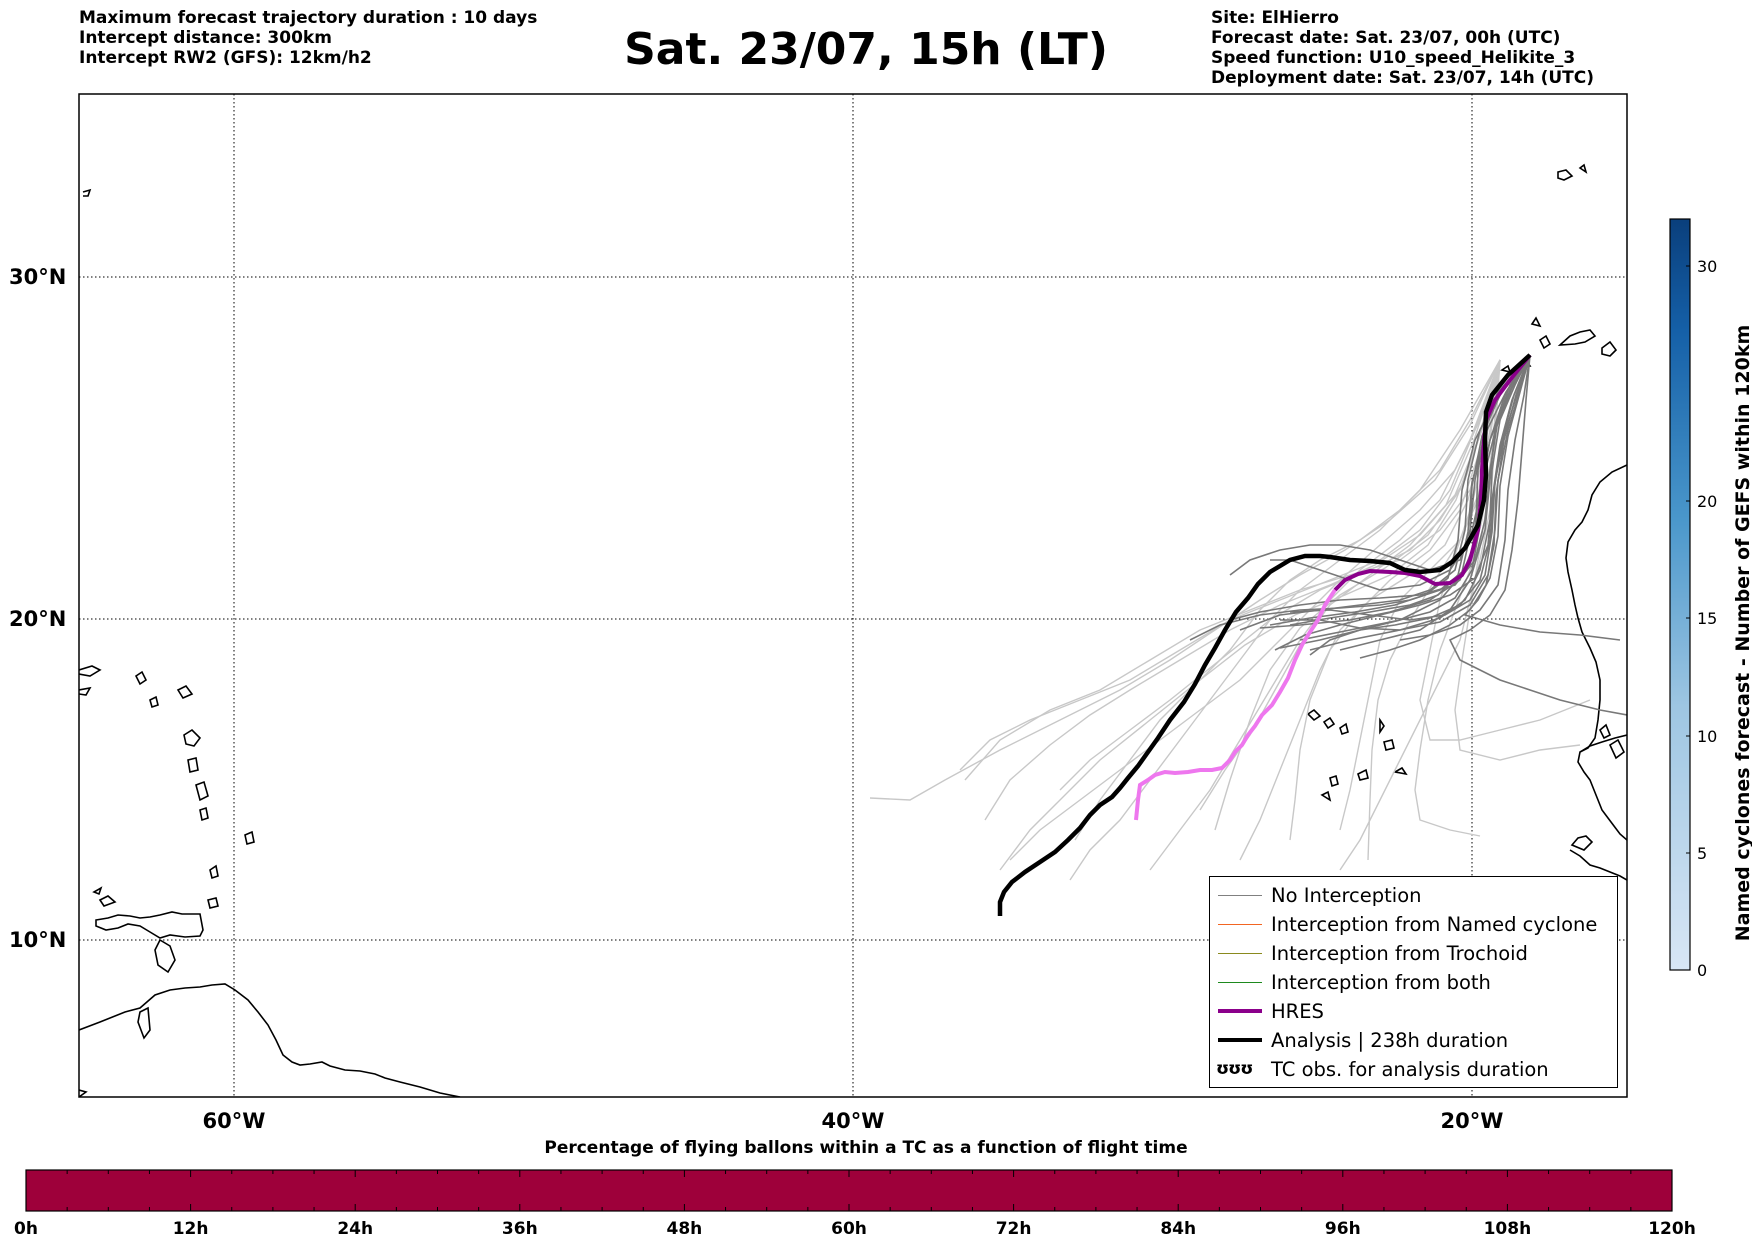 The height and width of the screenshot is (1241, 1752). I want to click on flight-tick-12h: 12h, so click(191, 1229).